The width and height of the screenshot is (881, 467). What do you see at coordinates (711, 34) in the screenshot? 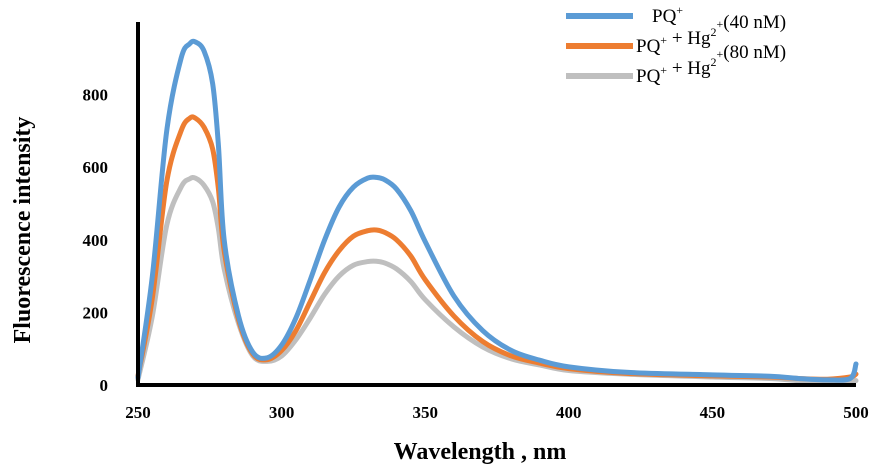
I see `legend-label-2: PQ+ + Hg2+(40 nM)` at bounding box center [711, 34].